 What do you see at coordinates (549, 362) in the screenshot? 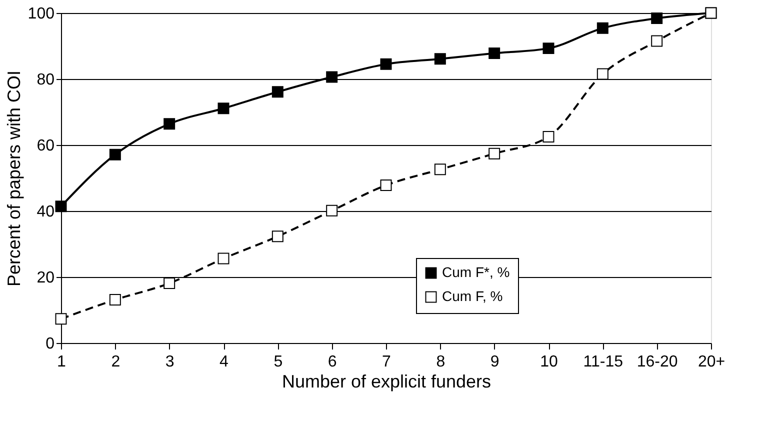
I see `x-tick-label: 10` at bounding box center [549, 362].